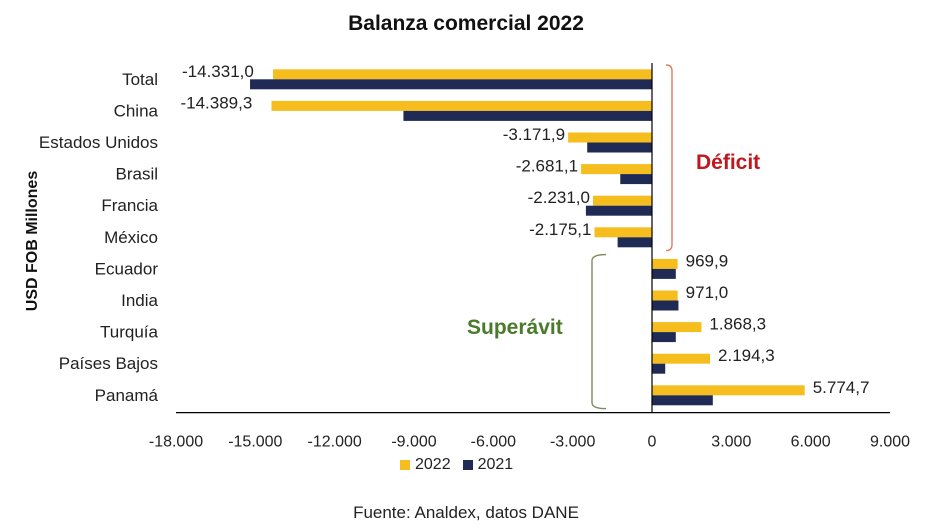 The image size is (932, 531). Describe the element at coordinates (636, 179) in the screenshot. I see `bar-2021-brasil` at that location.